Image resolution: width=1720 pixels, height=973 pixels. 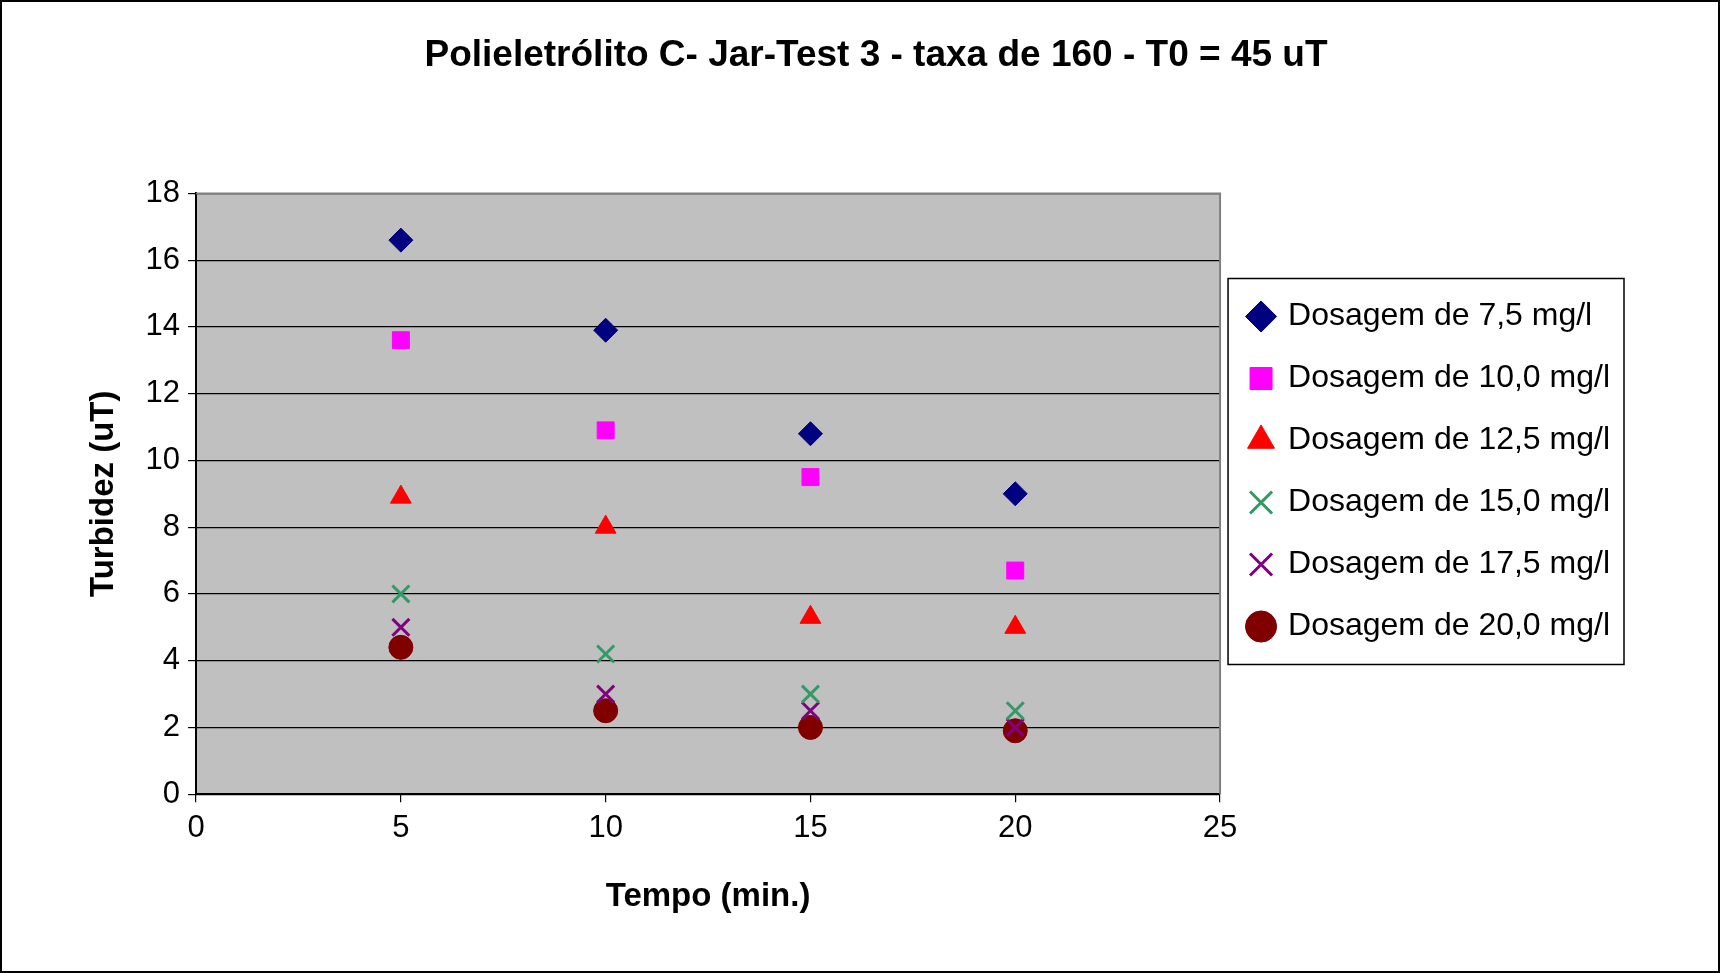 What do you see at coordinates (163, 392) in the screenshot?
I see `y-tick-label: 12` at bounding box center [163, 392].